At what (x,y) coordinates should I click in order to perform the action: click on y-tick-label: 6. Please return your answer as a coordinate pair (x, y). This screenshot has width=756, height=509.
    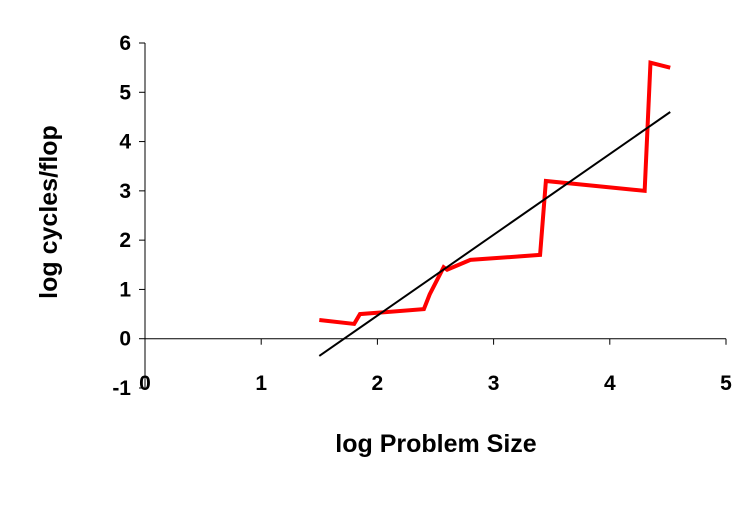
    Looking at the image, I should click on (125, 43).